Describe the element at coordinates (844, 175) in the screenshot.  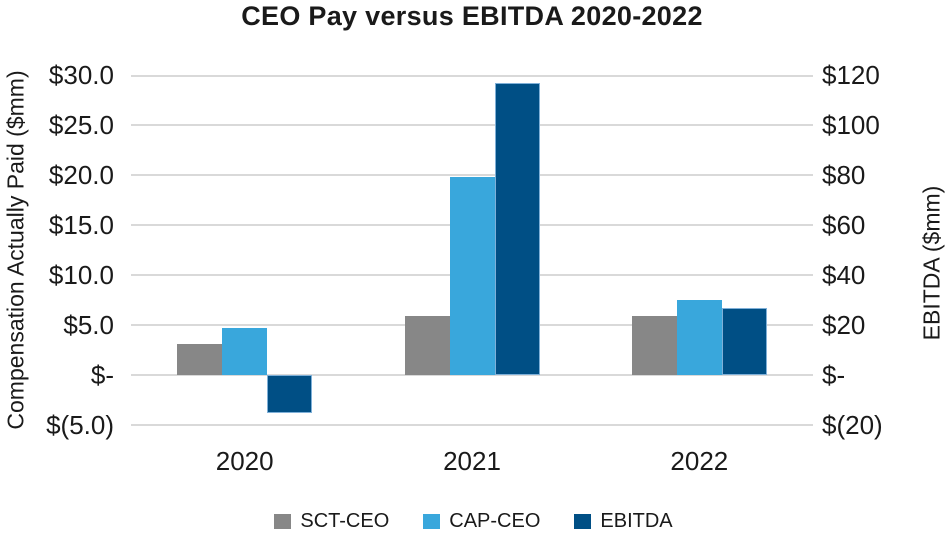
I see `right-axis-tick: $80` at that location.